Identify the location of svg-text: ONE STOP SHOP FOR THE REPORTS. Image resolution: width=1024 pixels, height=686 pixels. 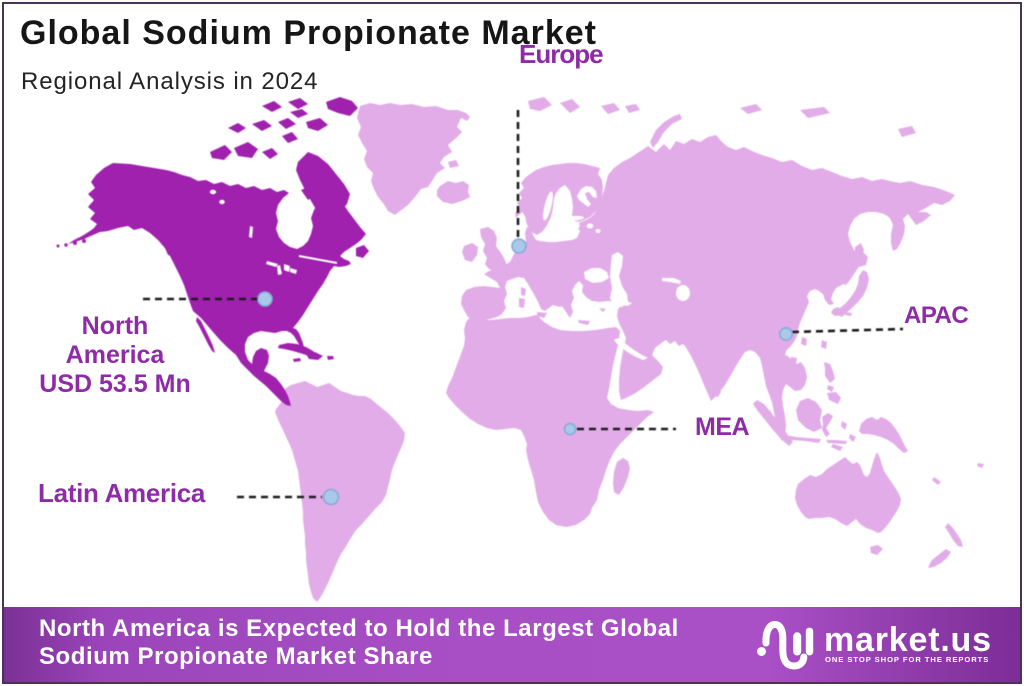
(907, 659).